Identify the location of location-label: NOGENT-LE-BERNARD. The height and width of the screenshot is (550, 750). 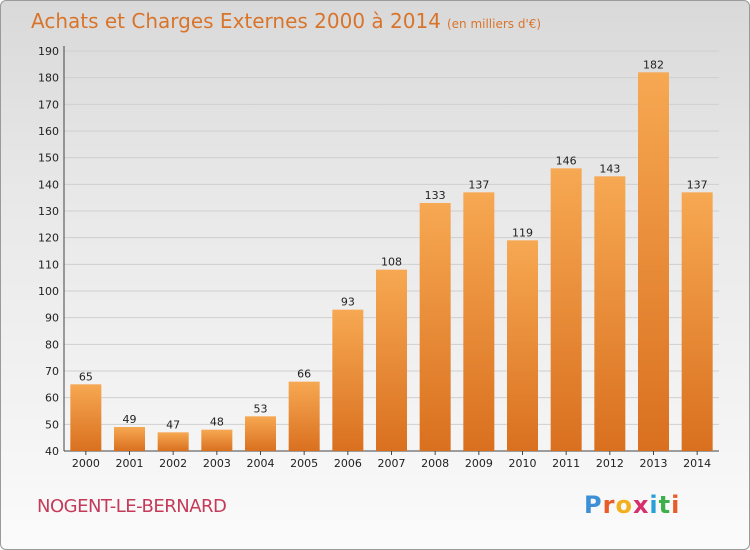
(132, 506).